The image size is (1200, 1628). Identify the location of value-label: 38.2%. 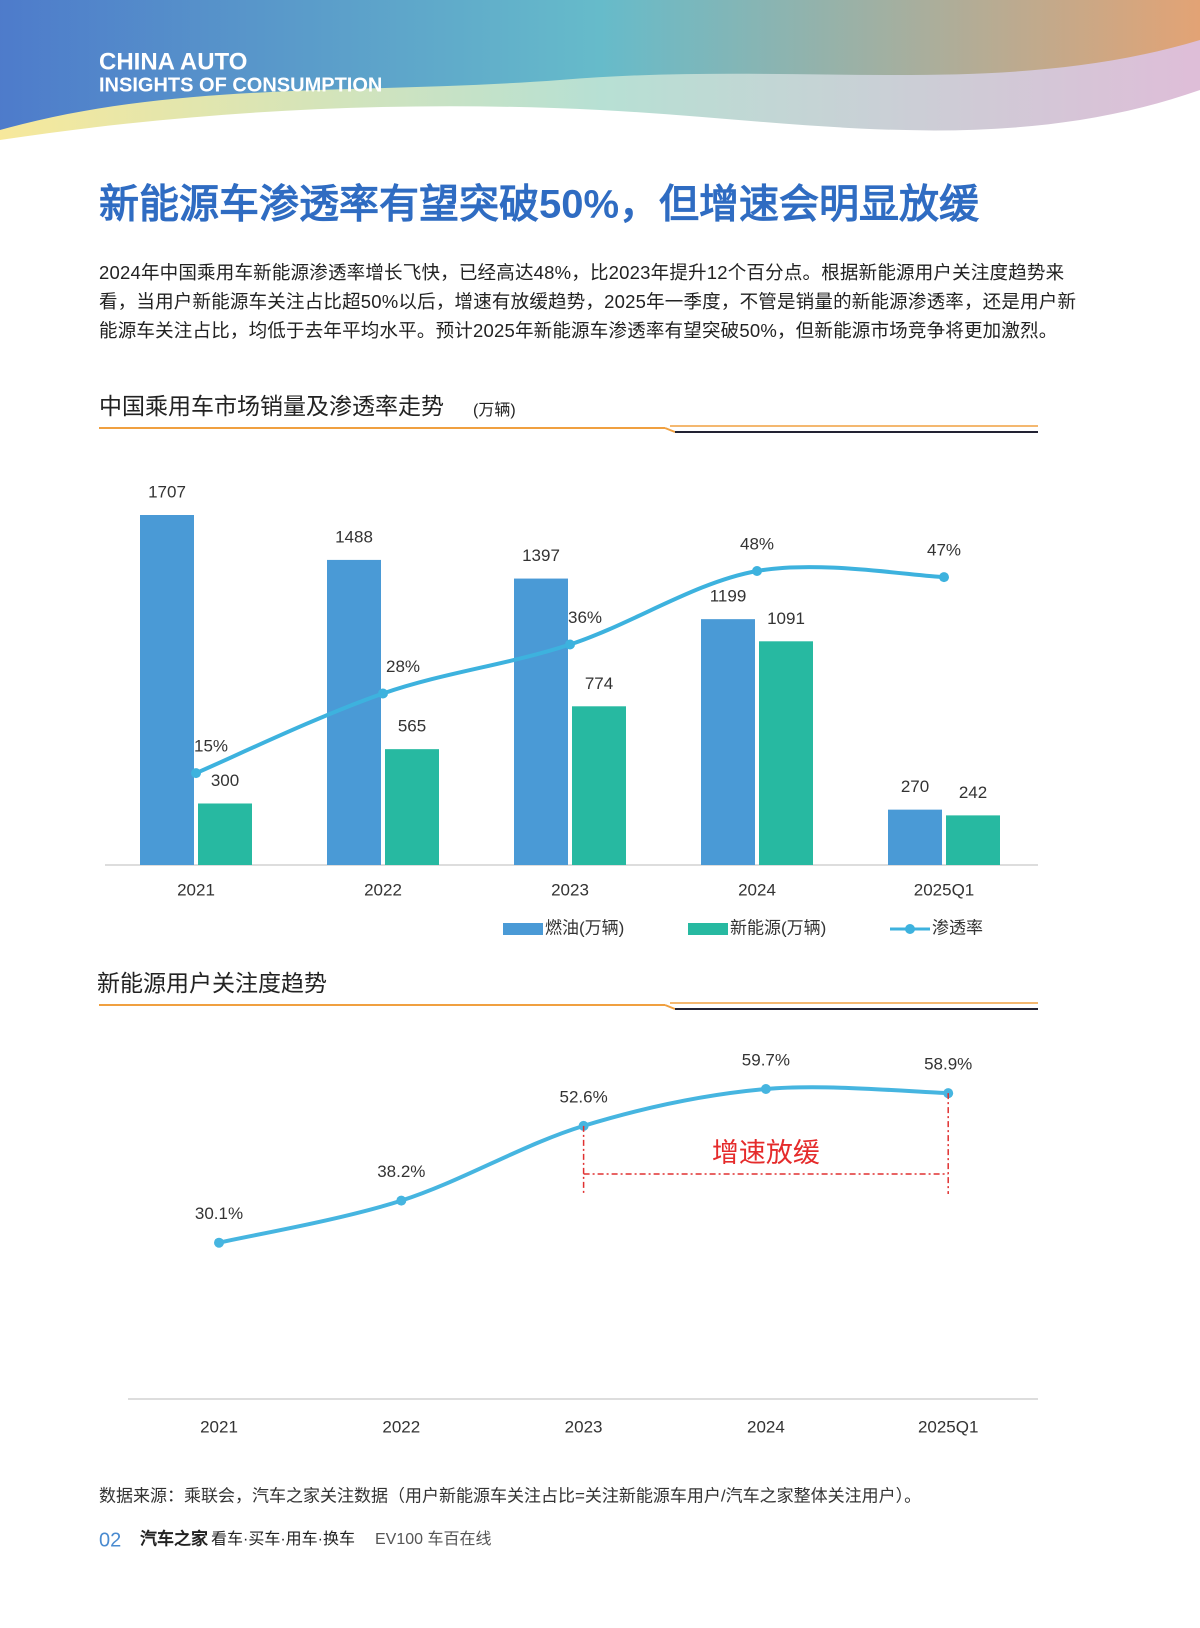
(401, 1171).